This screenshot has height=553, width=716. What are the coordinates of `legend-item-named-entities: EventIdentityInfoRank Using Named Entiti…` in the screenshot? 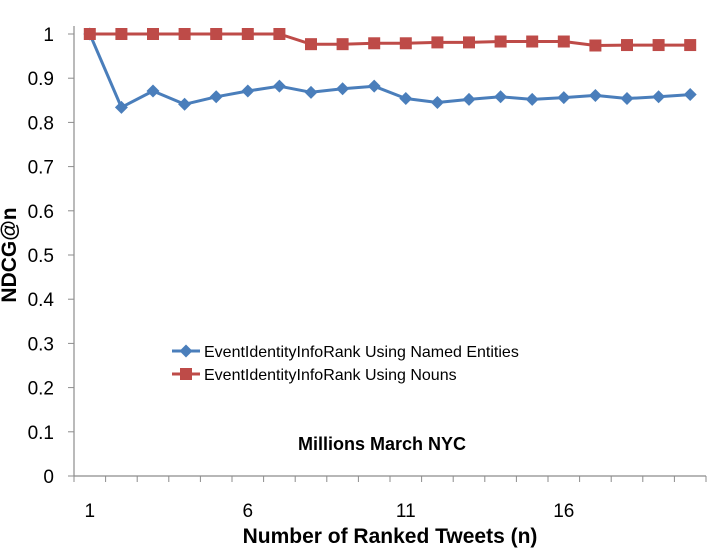 It's located at (345, 352).